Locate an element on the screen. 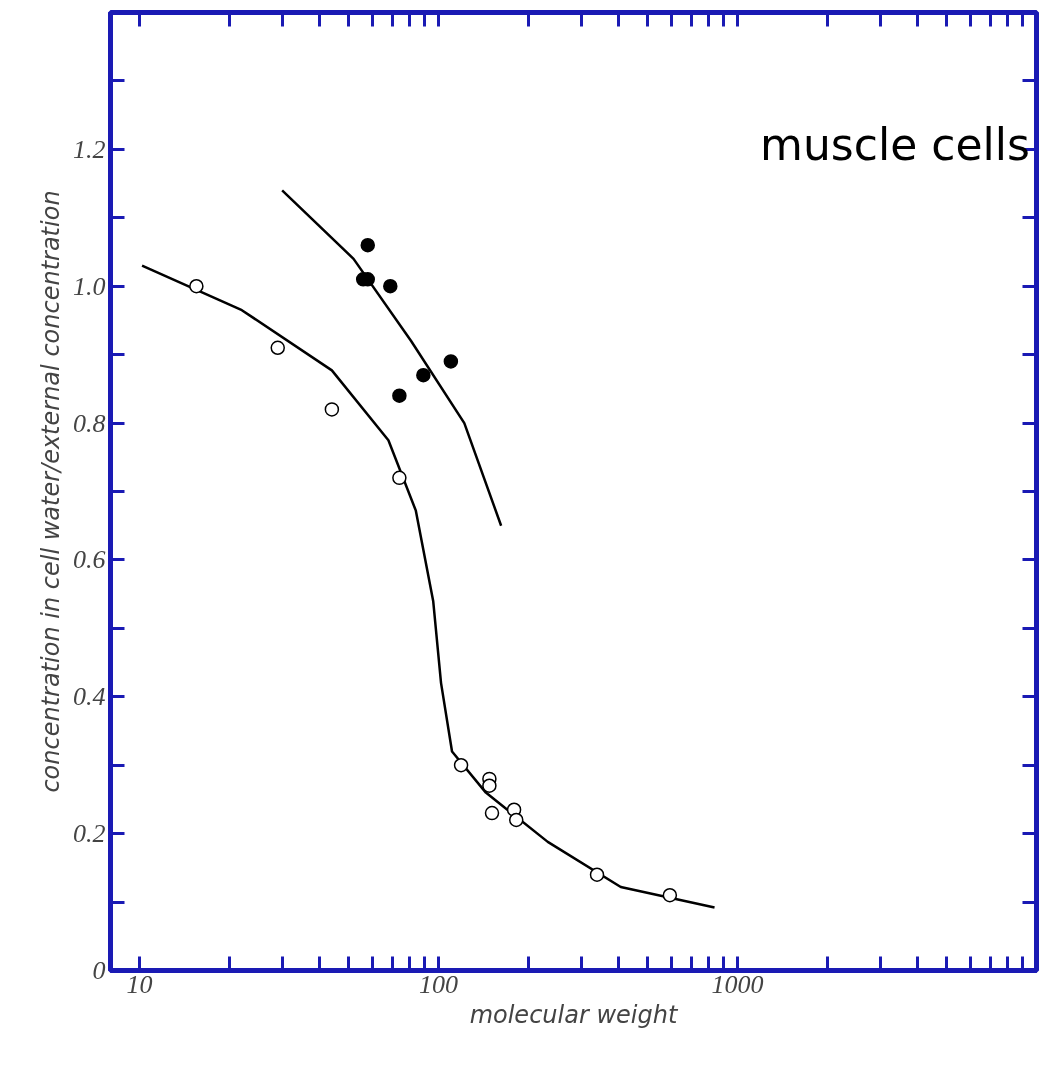 The width and height of the screenshot is (1053, 1081). y-tick-label: 1.2 is located at coordinates (89, 149).